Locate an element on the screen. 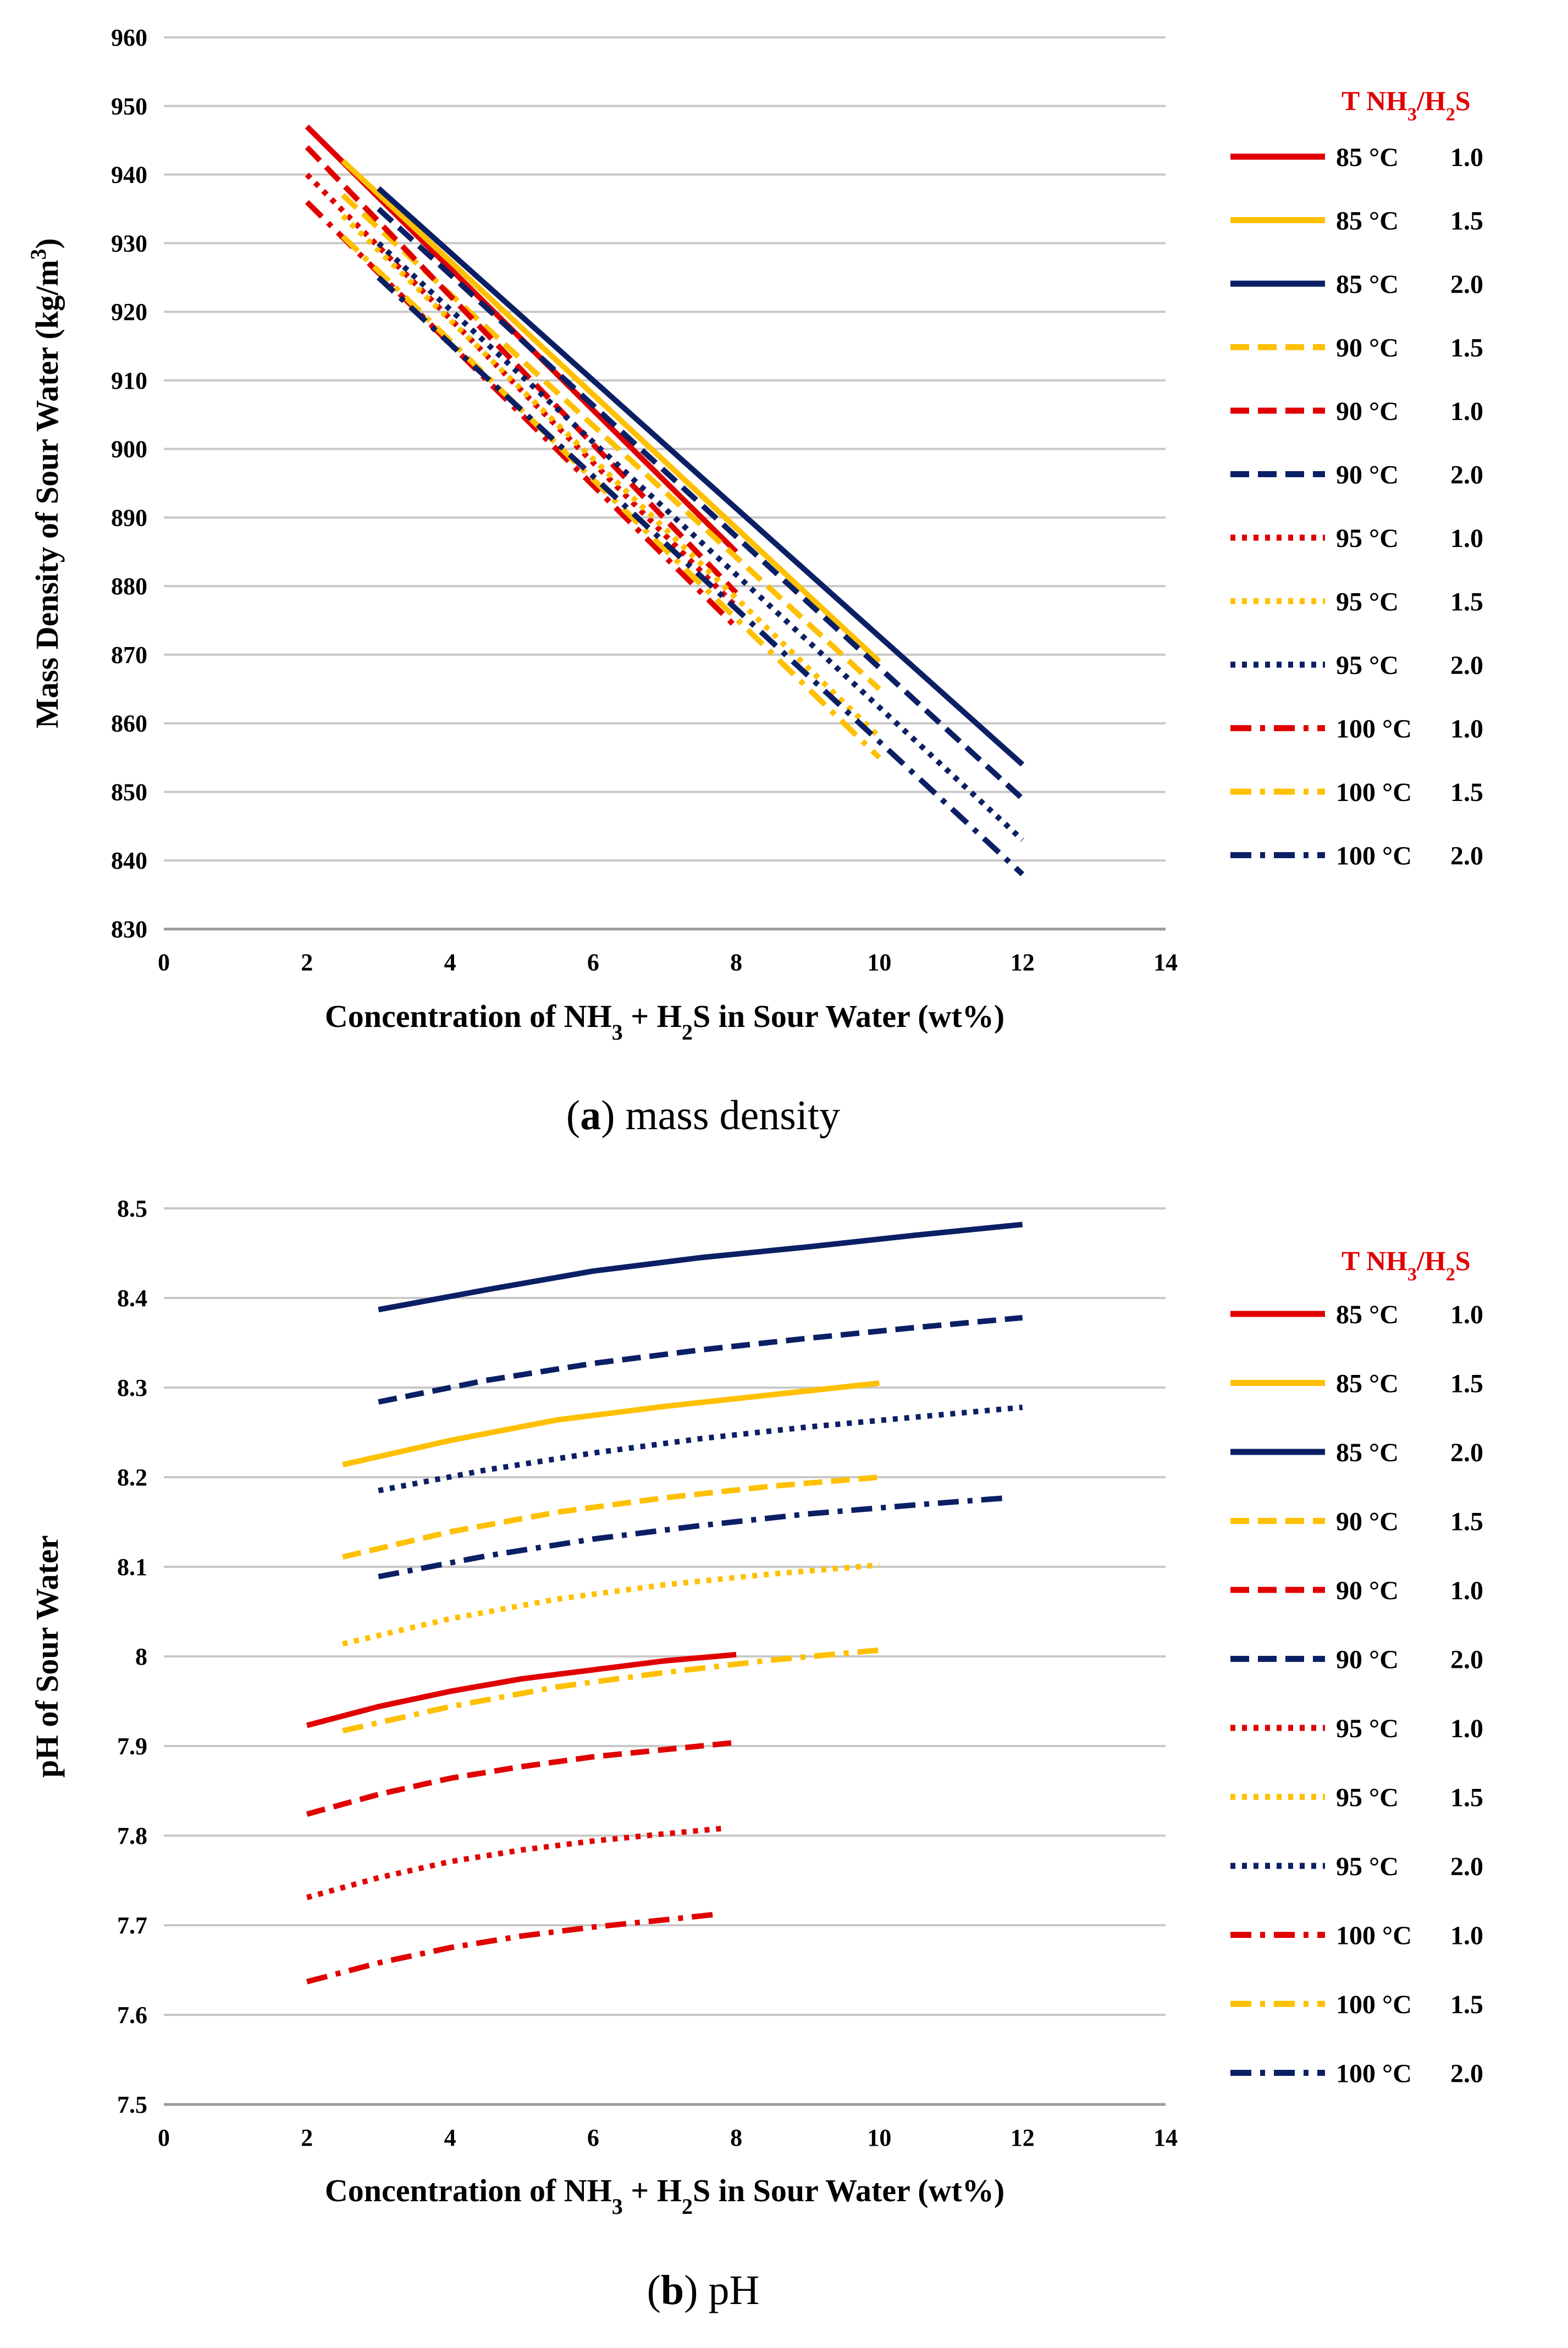 This screenshot has width=1568, height=2348. x-tick-label: 2 is located at coordinates (307, 2137).